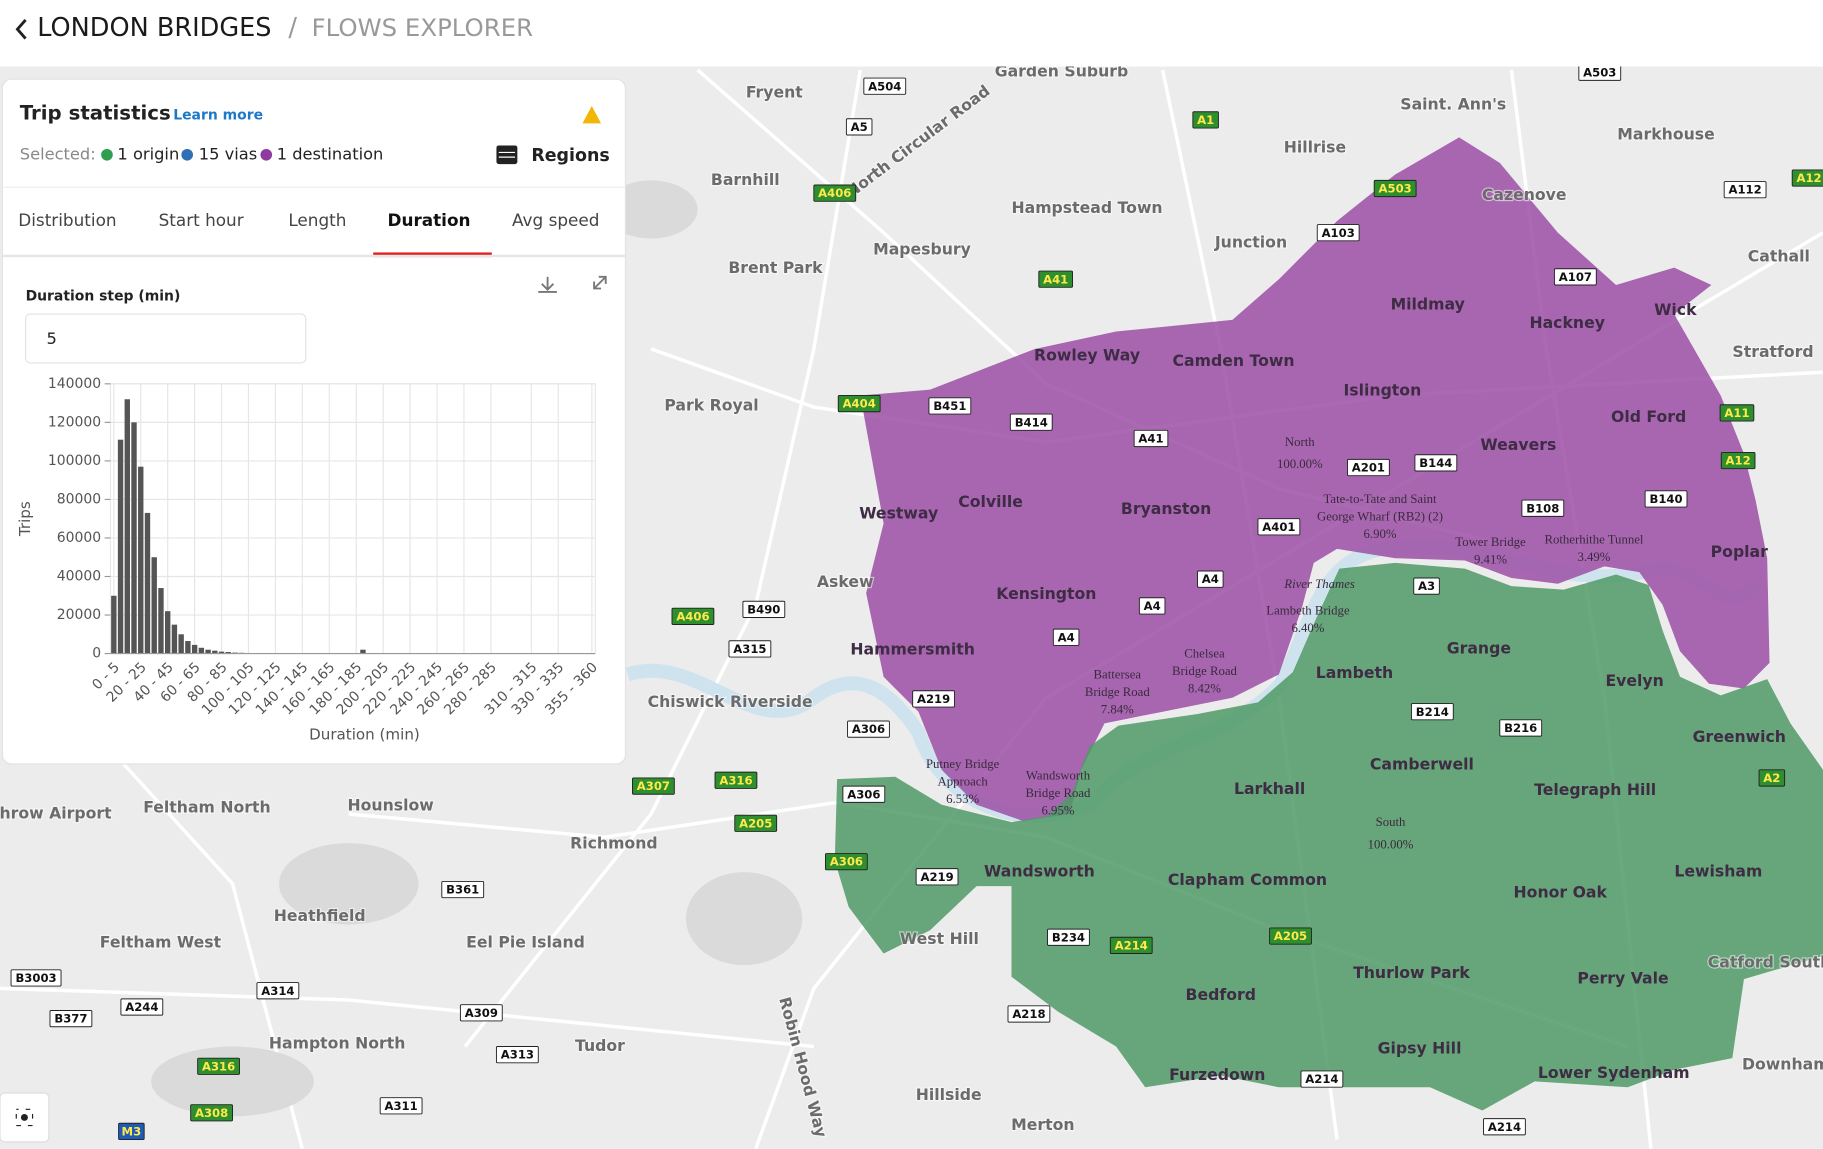 Image resolution: width=1823 pixels, height=1149 pixels. Describe the element at coordinates (1739, 736) in the screenshot. I see `place-label: Greenwich` at that location.